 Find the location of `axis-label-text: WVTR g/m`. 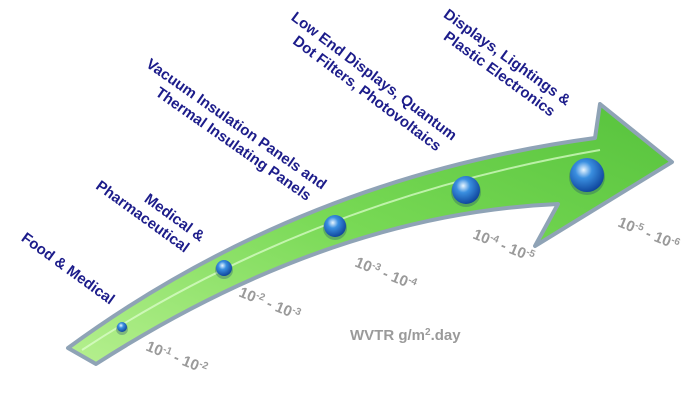

axis-label-text: WVTR g/m is located at coordinates (387, 335).